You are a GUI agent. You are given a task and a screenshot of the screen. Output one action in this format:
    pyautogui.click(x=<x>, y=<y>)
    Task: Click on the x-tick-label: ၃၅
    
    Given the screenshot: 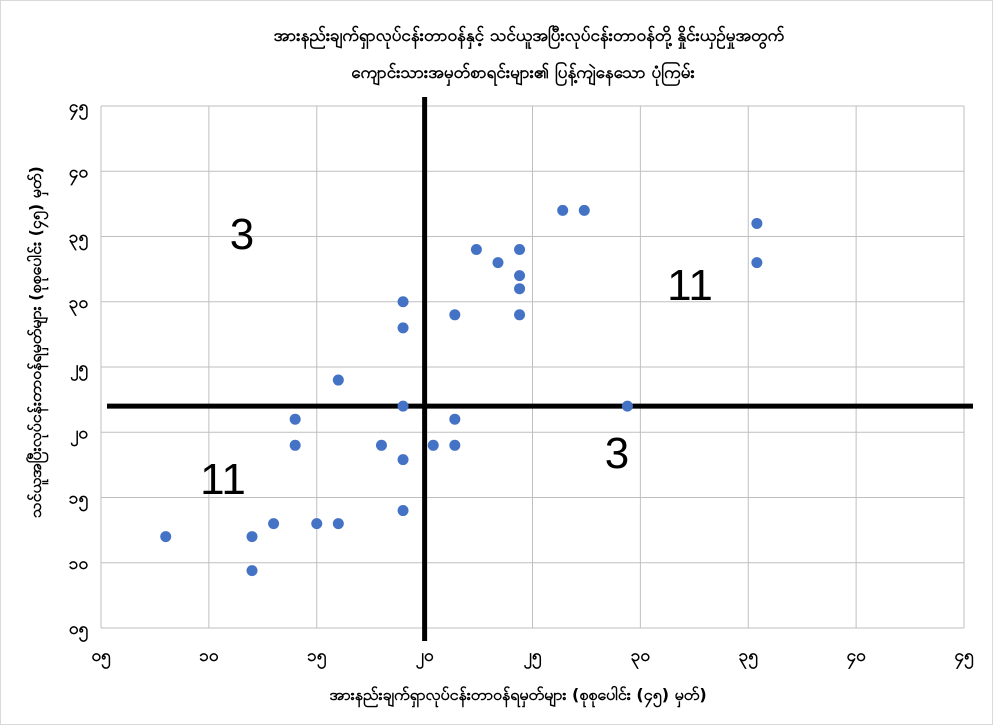 What is the action you would take?
    pyautogui.click(x=749, y=658)
    